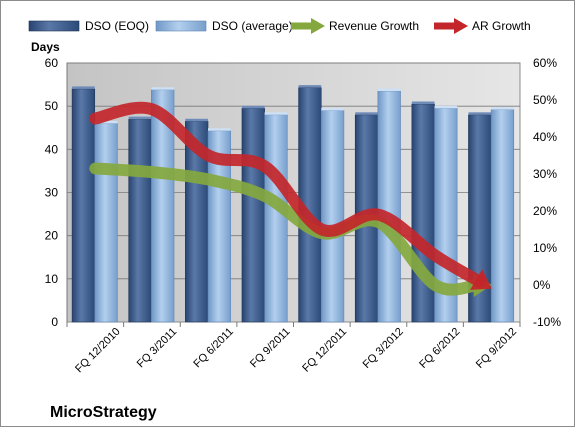  I want to click on x-tick-label: FQ 9/2011, so click(270, 348).